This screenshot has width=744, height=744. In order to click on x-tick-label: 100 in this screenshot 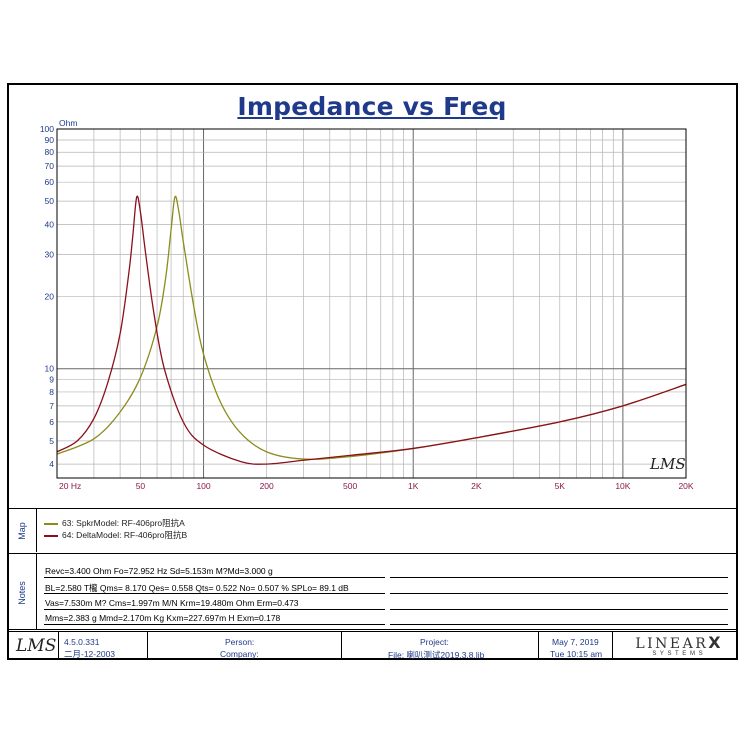, I will do `click(203, 486)`.